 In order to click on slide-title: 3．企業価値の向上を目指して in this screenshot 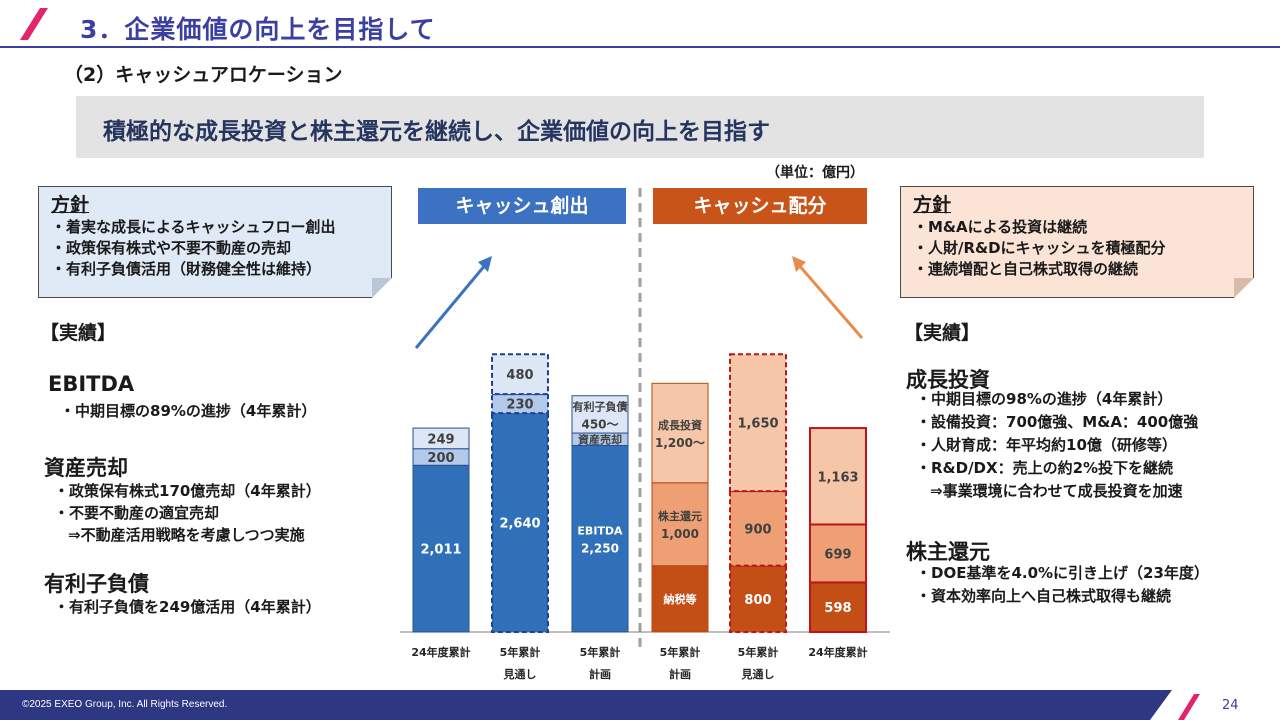, I will do `click(258, 29)`.